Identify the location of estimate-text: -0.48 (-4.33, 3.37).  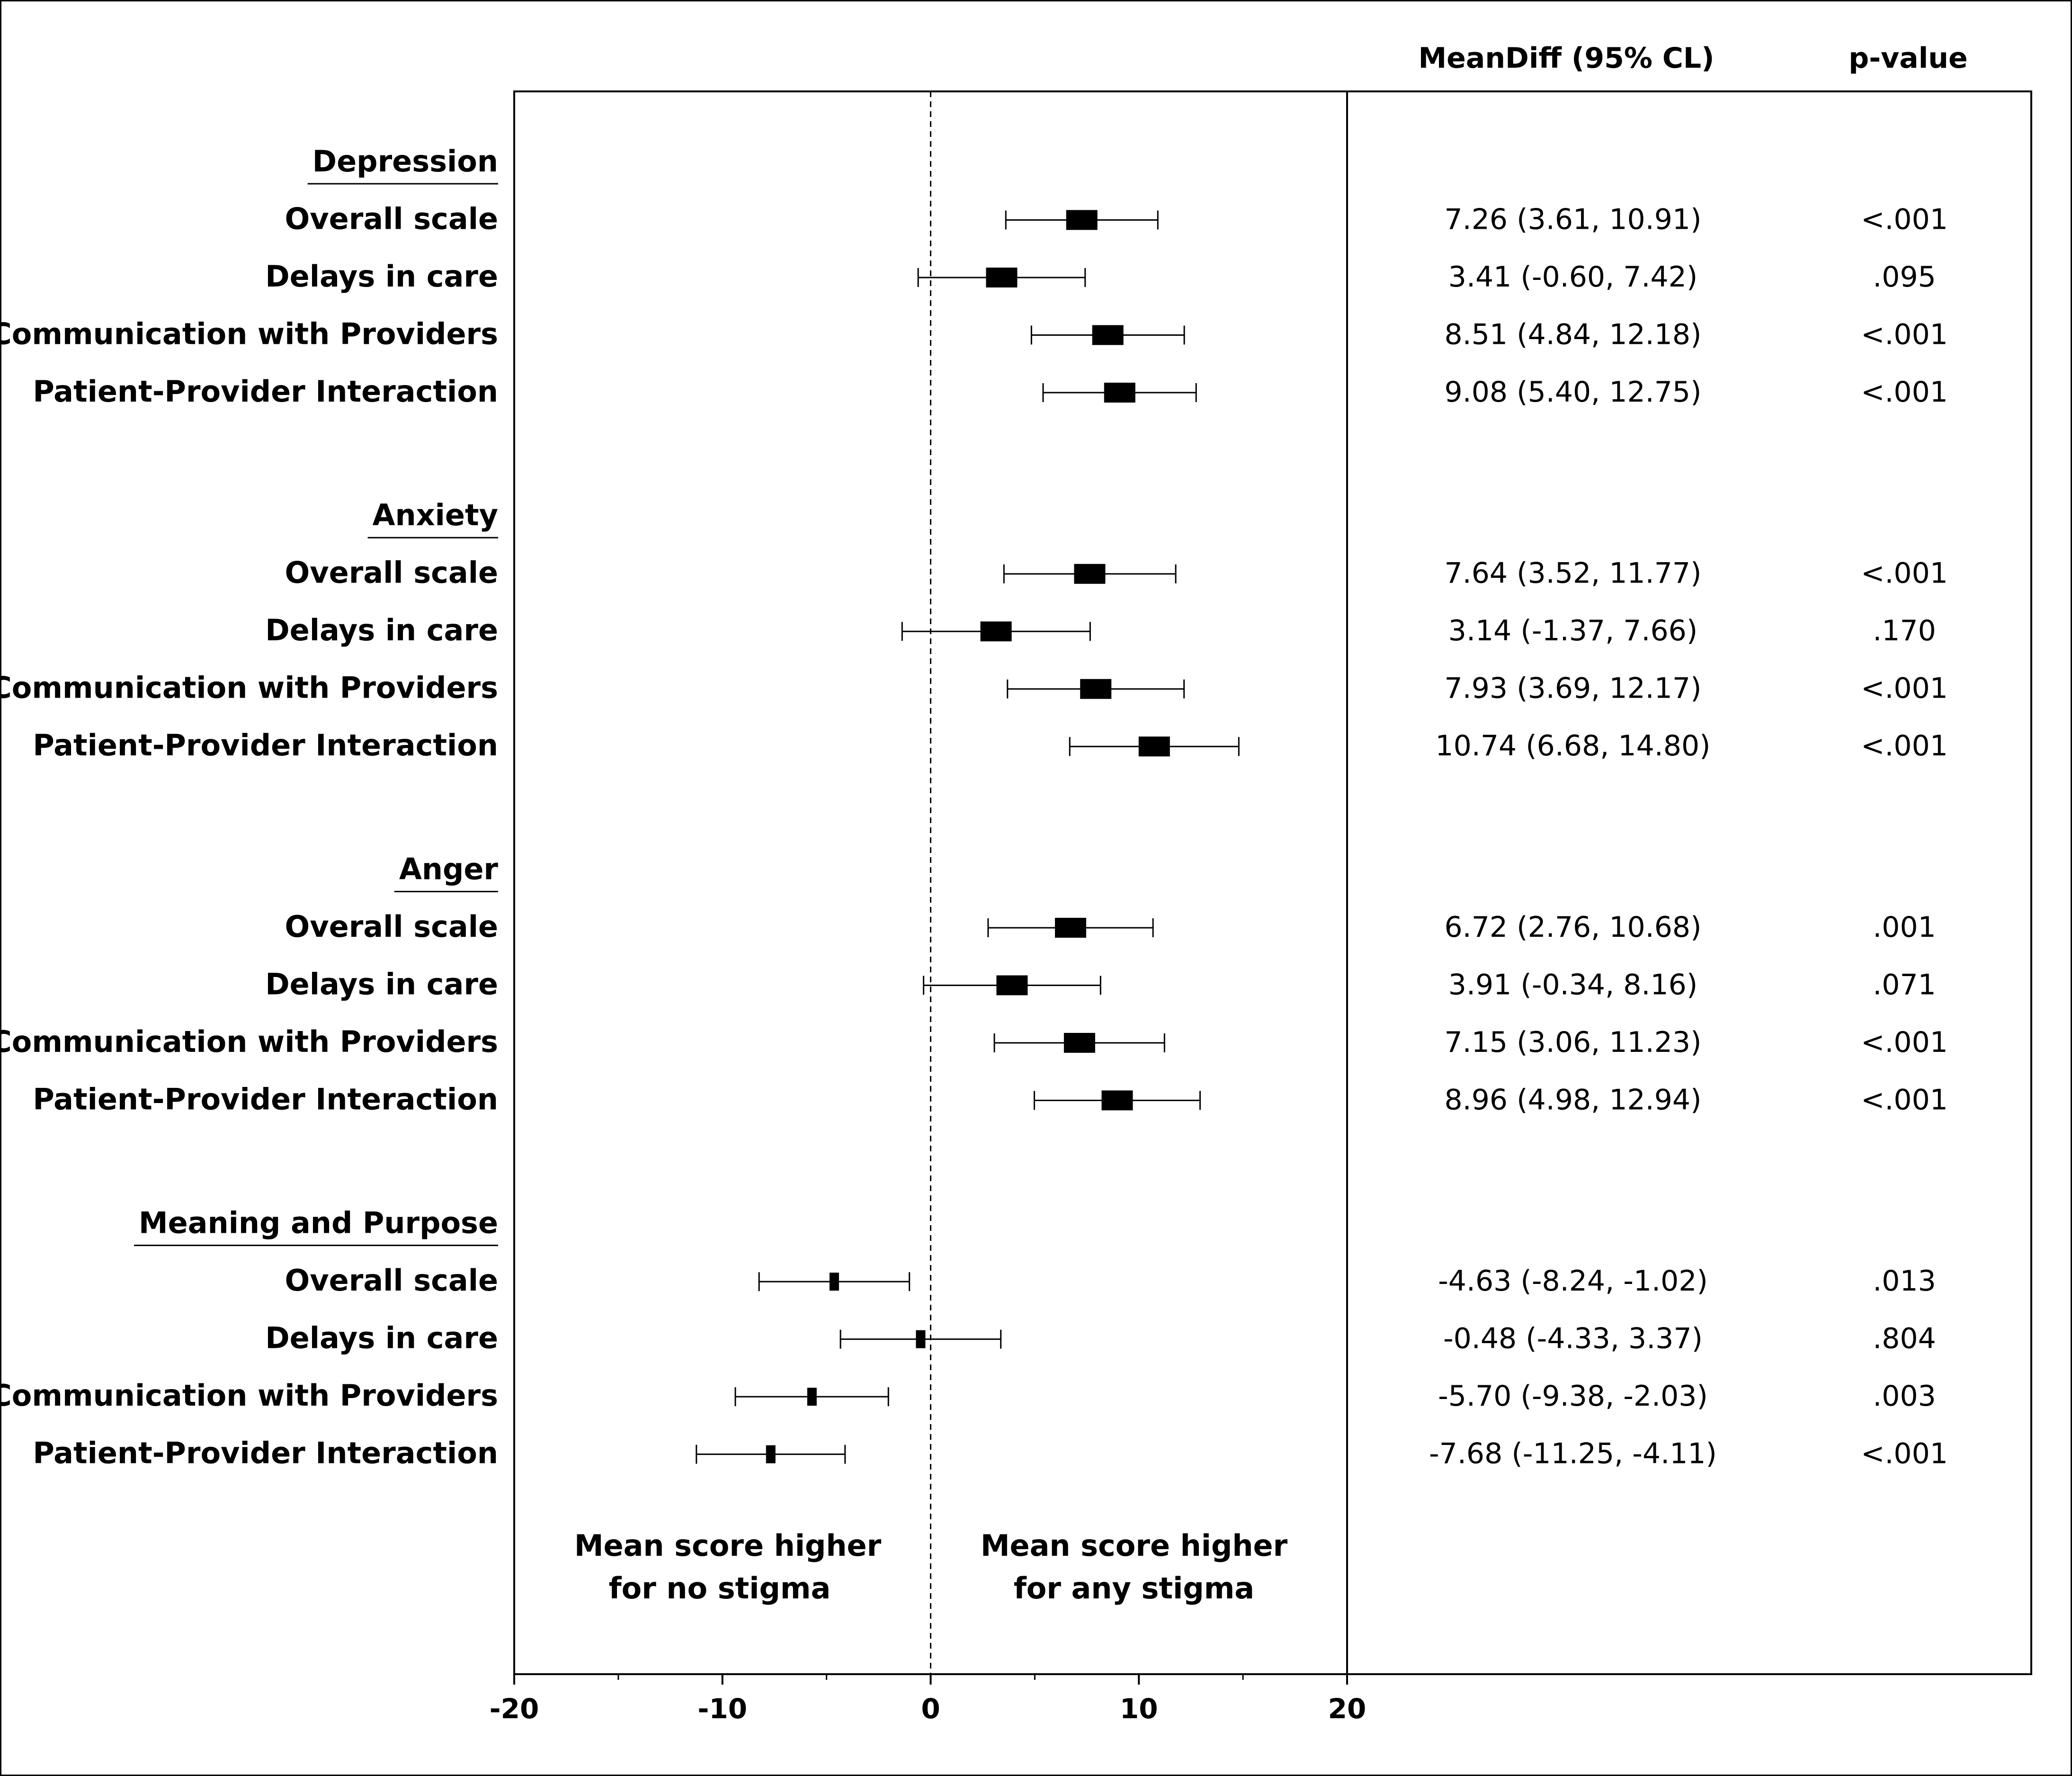
(1573, 1338).